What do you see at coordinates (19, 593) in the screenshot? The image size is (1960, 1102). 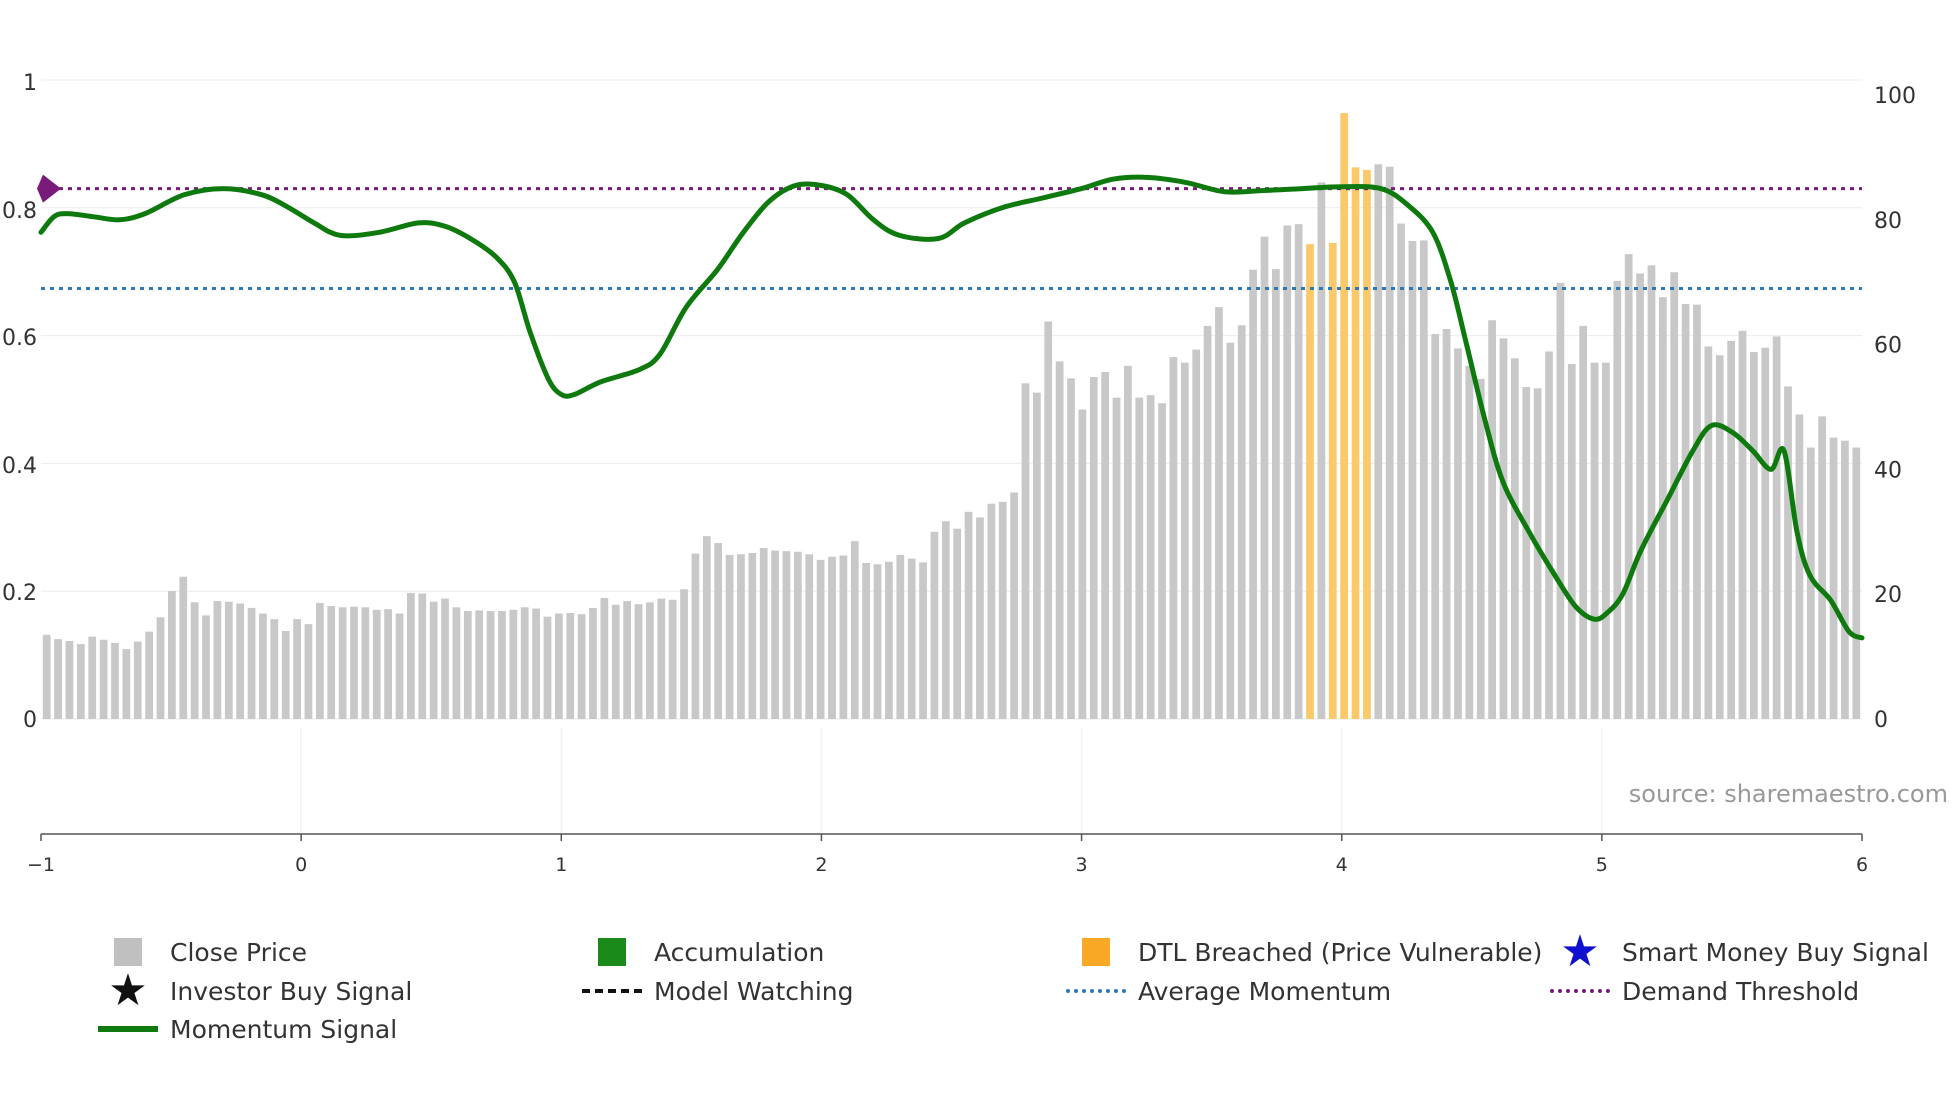 I see `left-tick-label: 0.2` at bounding box center [19, 593].